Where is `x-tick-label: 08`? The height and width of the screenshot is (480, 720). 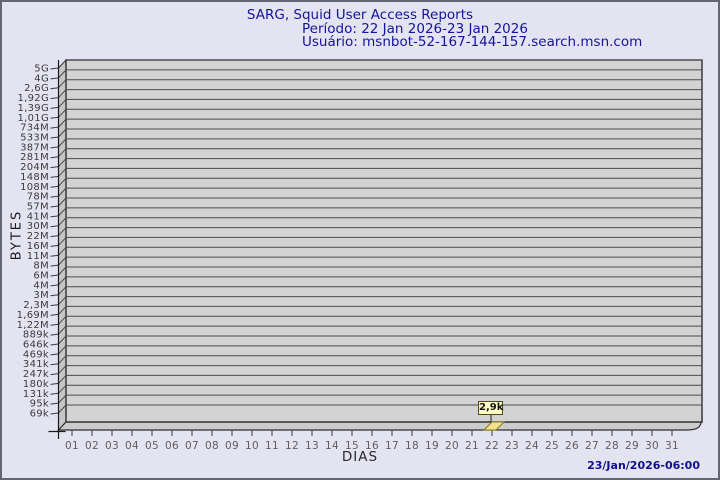 x-tick-label: 08 is located at coordinates (212, 446).